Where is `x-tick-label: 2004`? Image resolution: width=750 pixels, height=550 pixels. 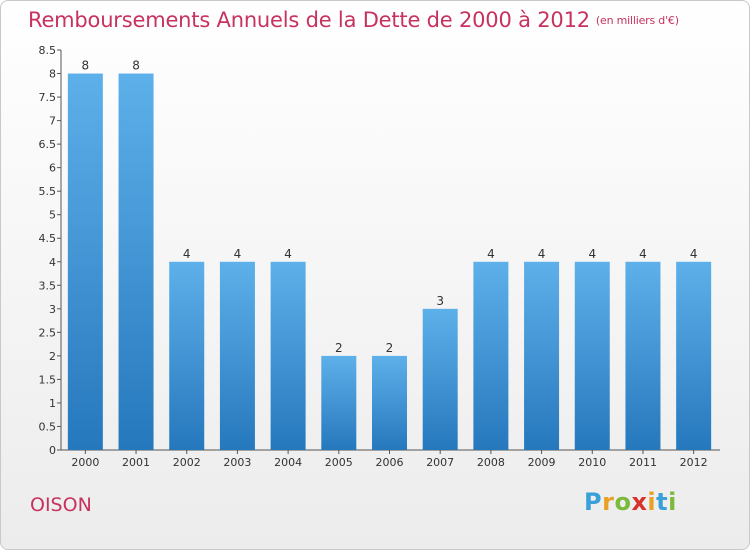 x-tick-label: 2004 is located at coordinates (288, 462).